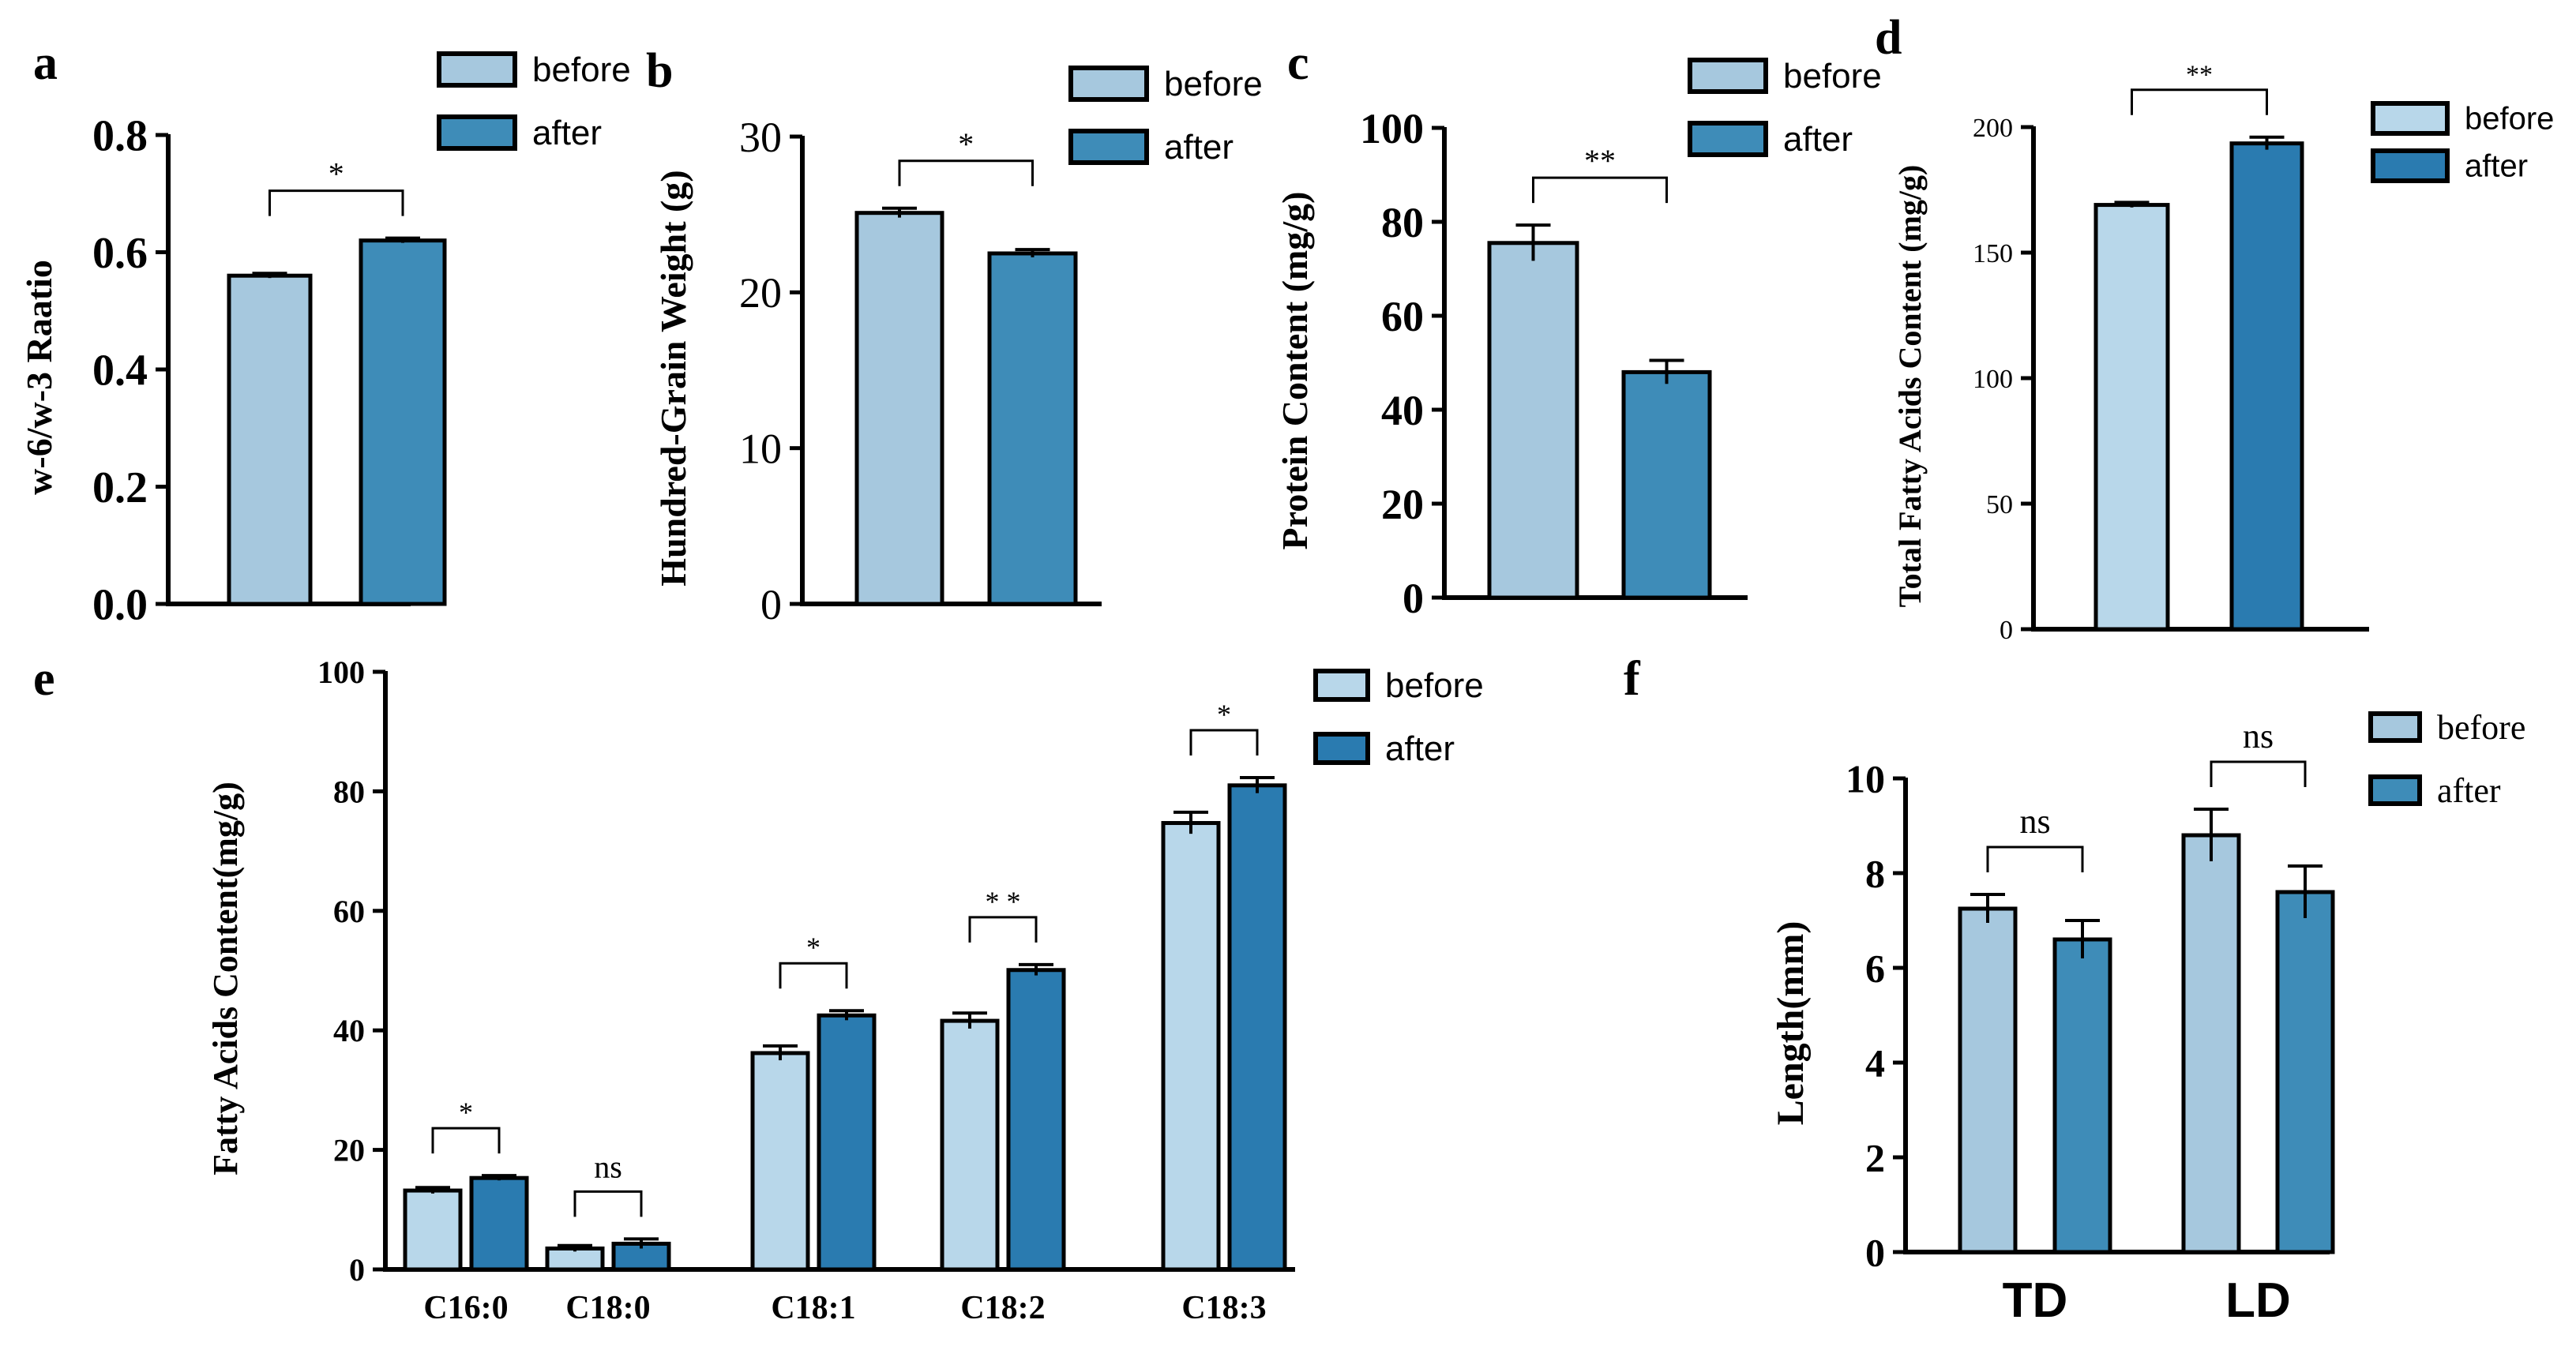  I want to click on panel-a-bar-after, so click(403, 422).